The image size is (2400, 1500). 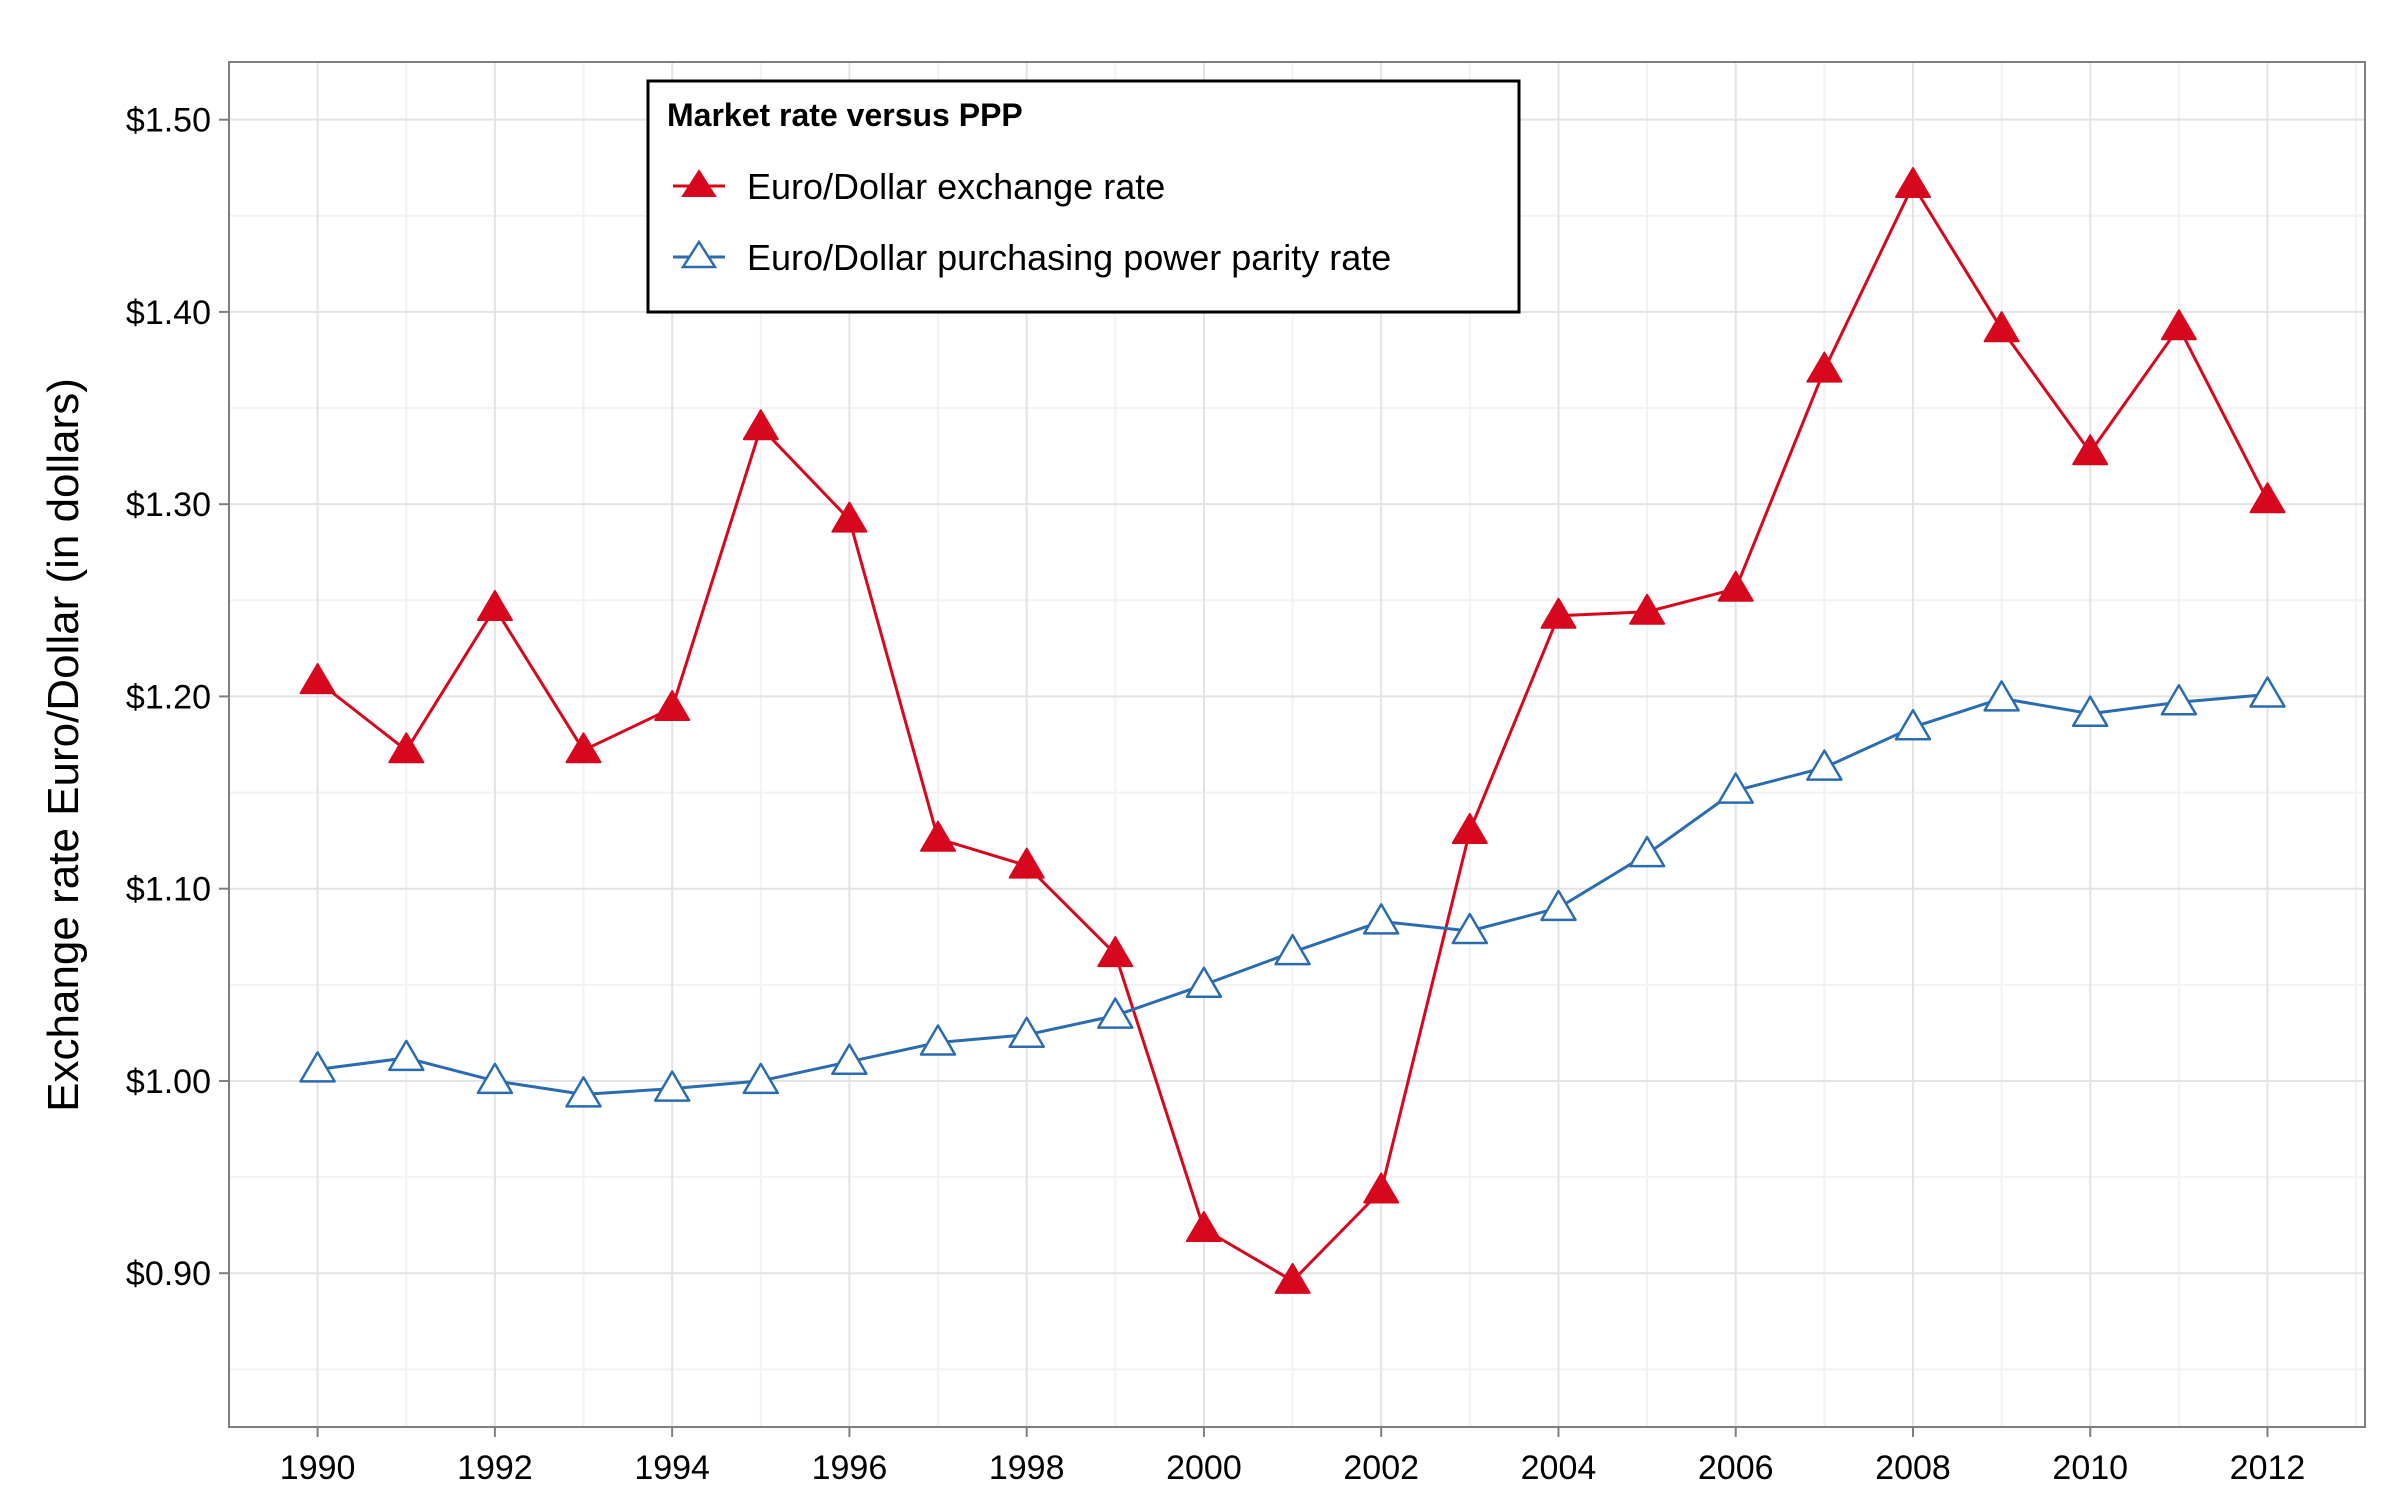 I want to click on y-tick-label: $1.30, so click(x=168, y=505).